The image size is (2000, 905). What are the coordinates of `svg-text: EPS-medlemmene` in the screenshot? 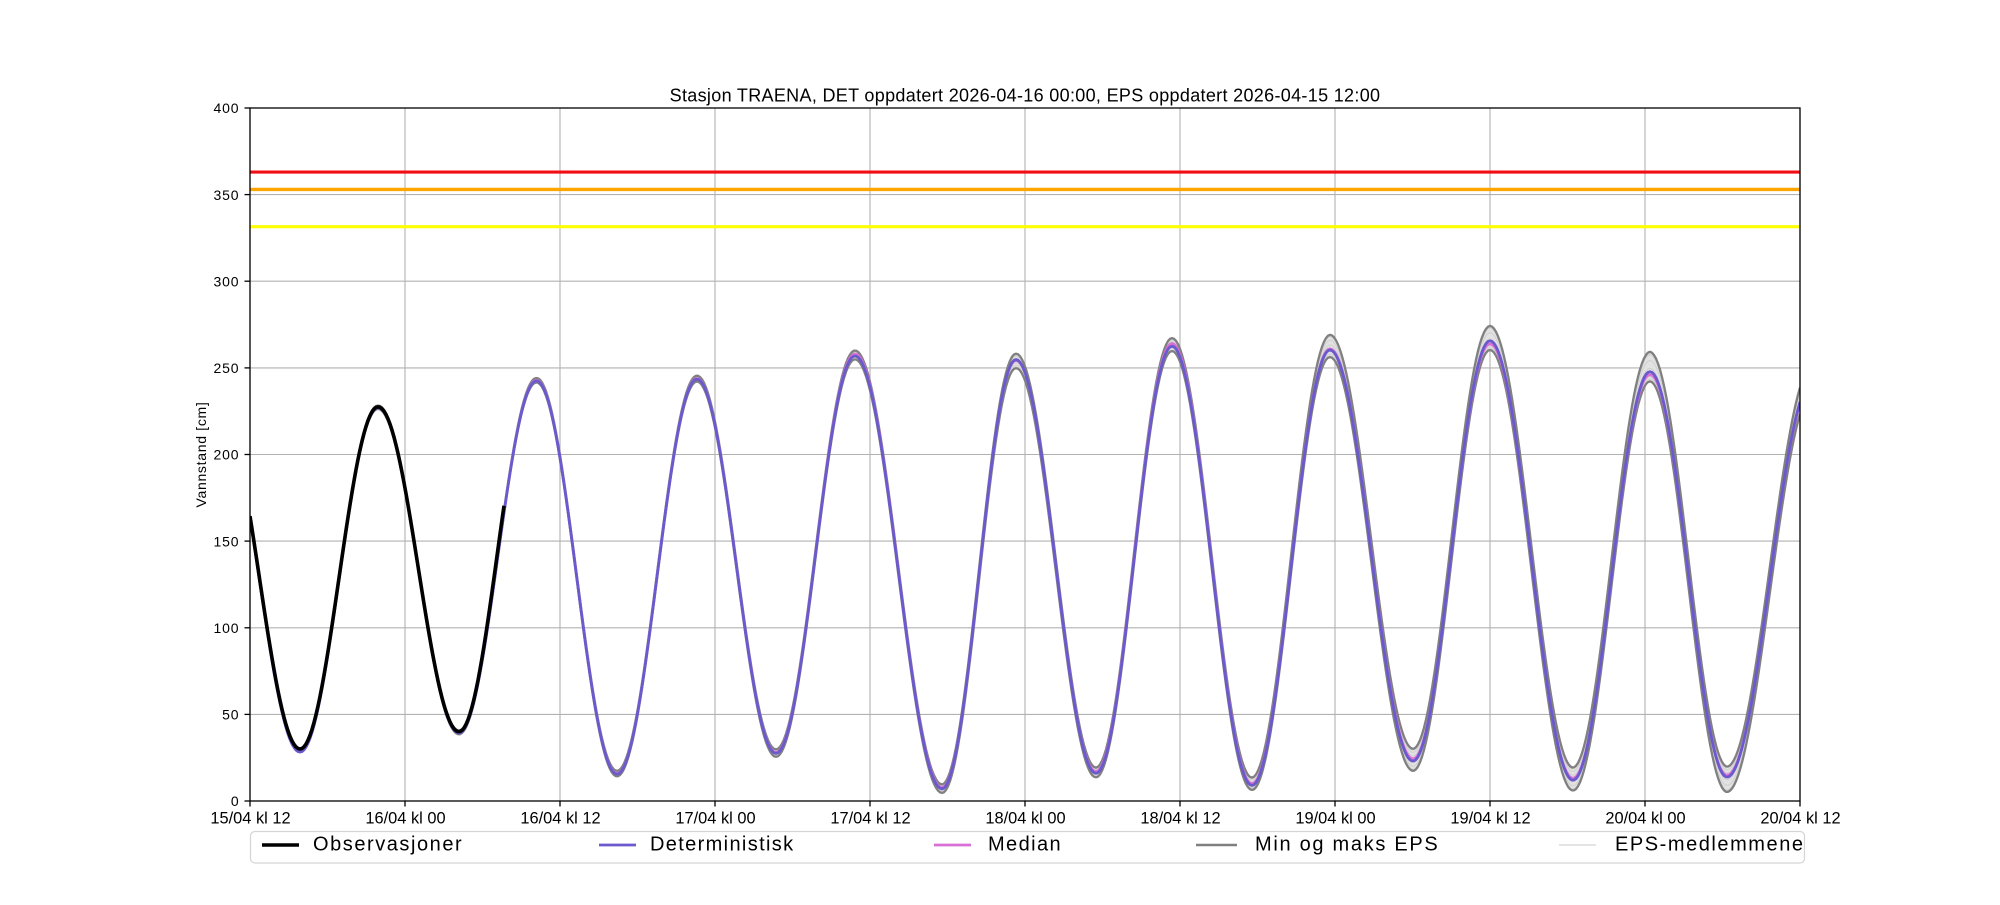 It's located at (1710, 845).